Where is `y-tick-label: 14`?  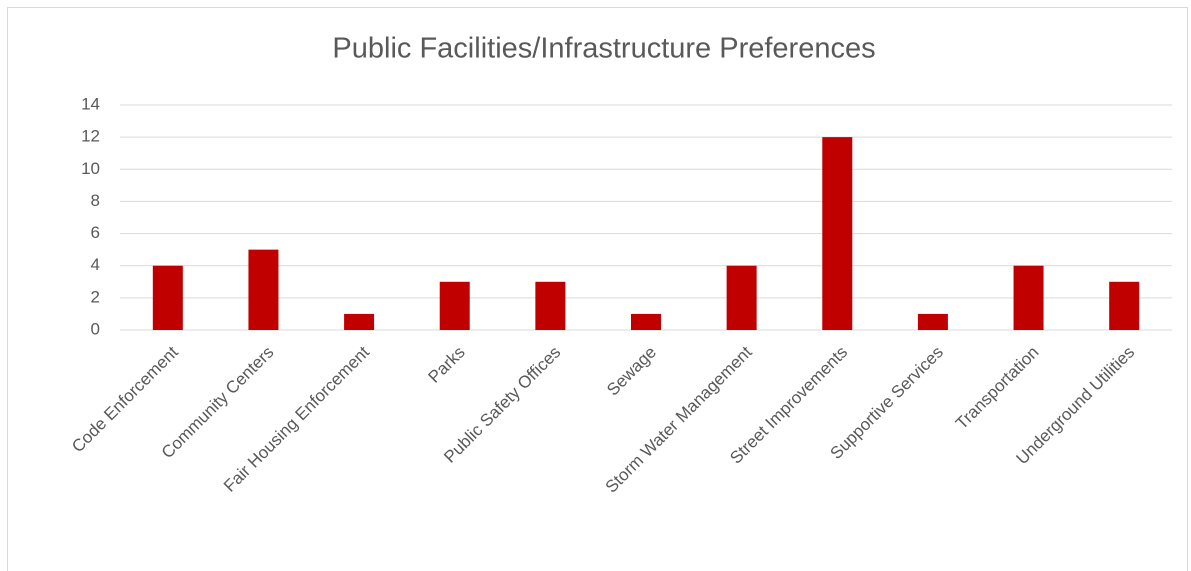 y-tick-label: 14 is located at coordinates (90, 103).